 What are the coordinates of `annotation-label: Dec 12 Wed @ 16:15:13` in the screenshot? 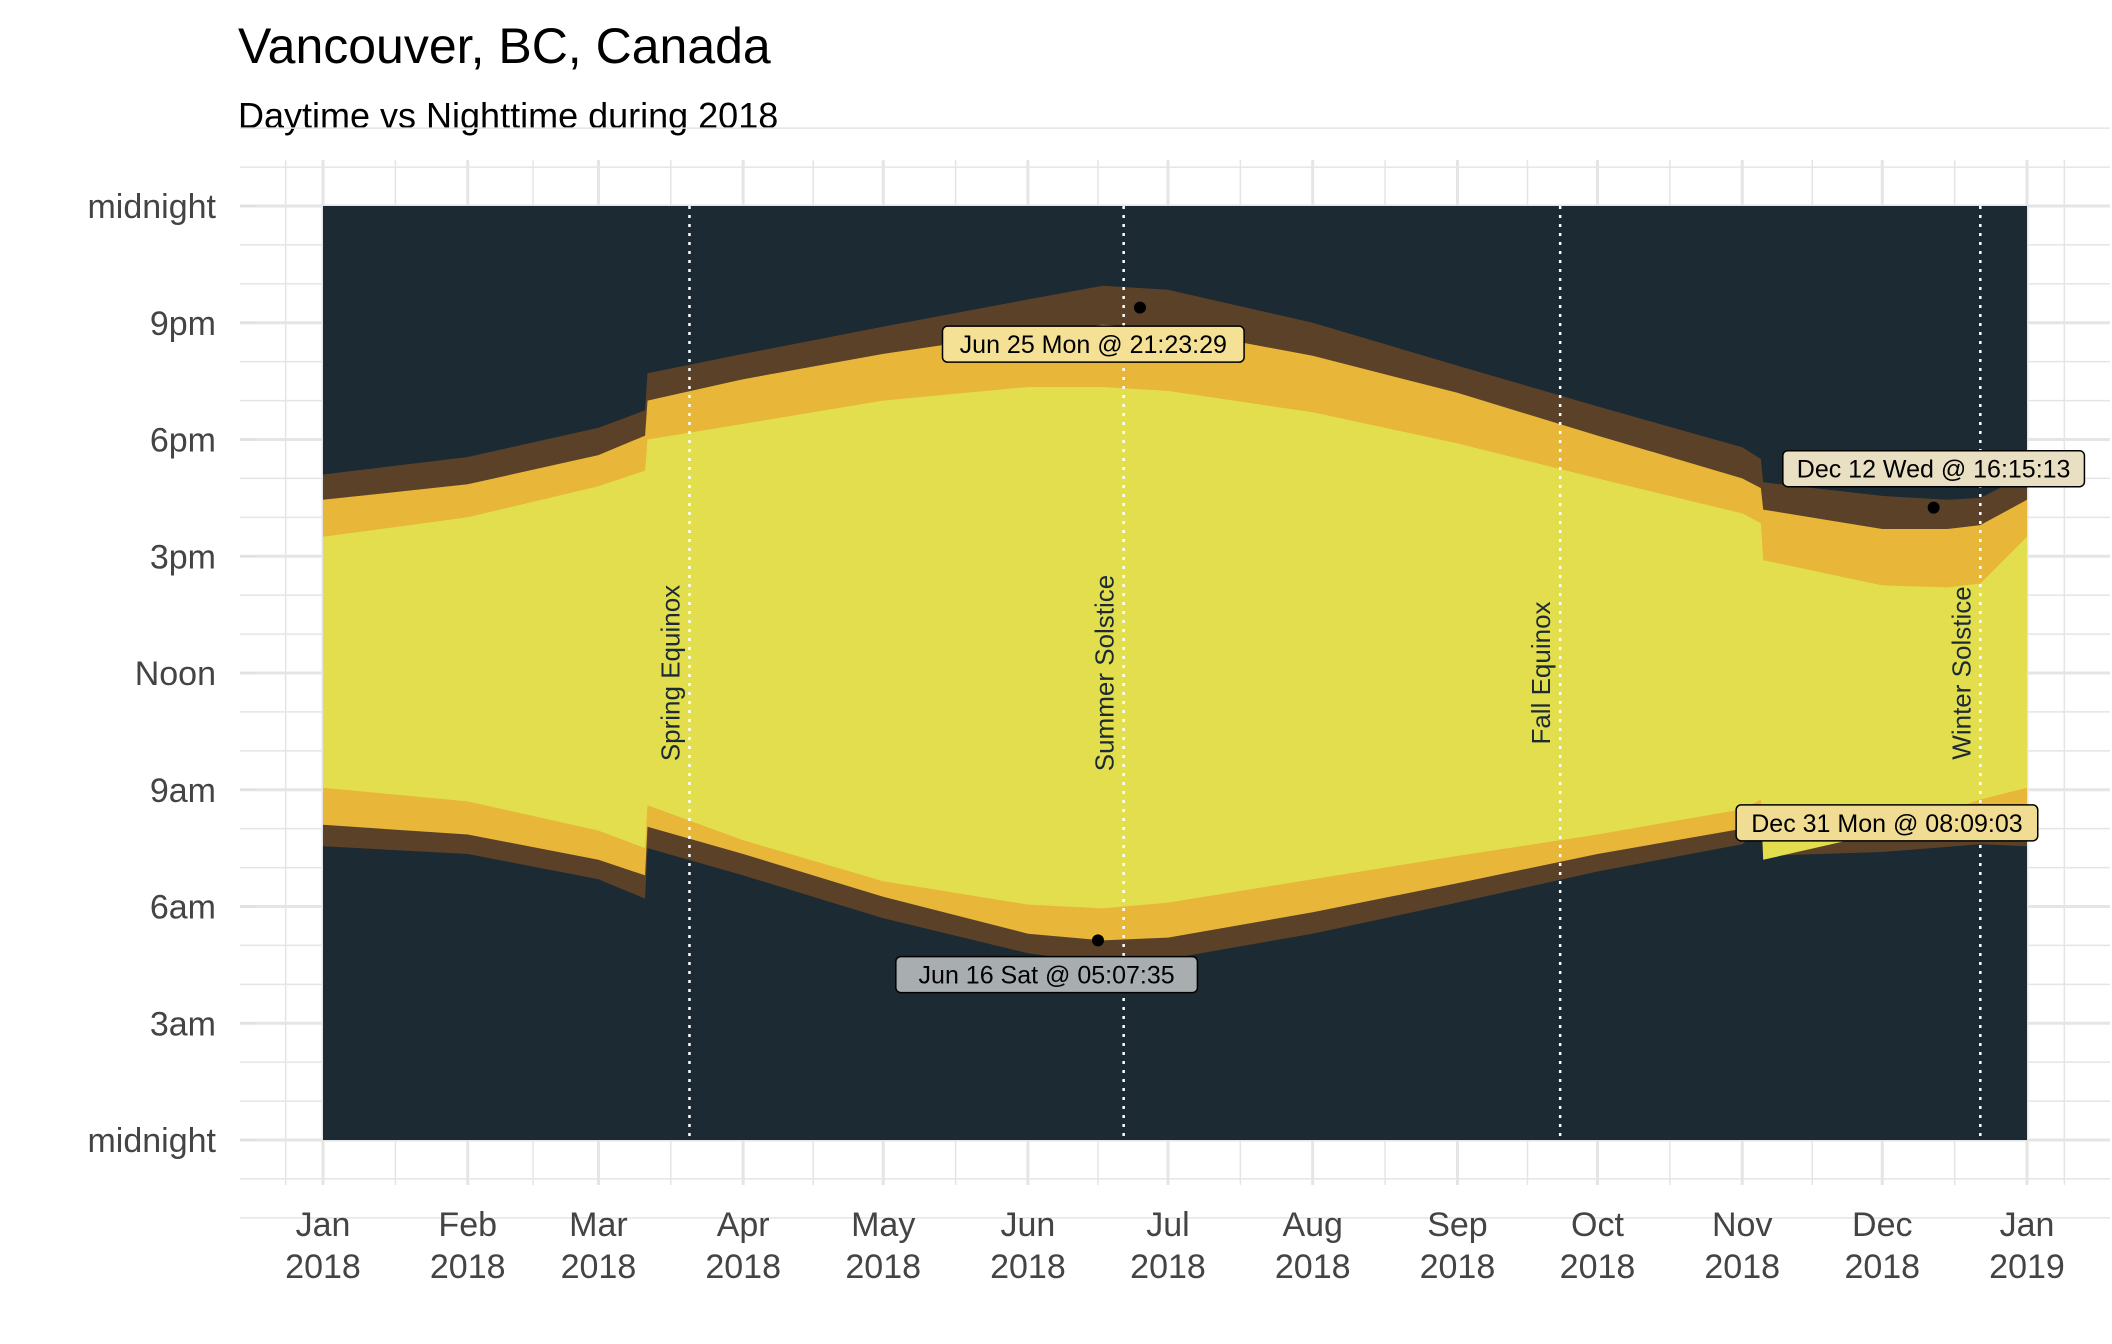 It's located at (1934, 470).